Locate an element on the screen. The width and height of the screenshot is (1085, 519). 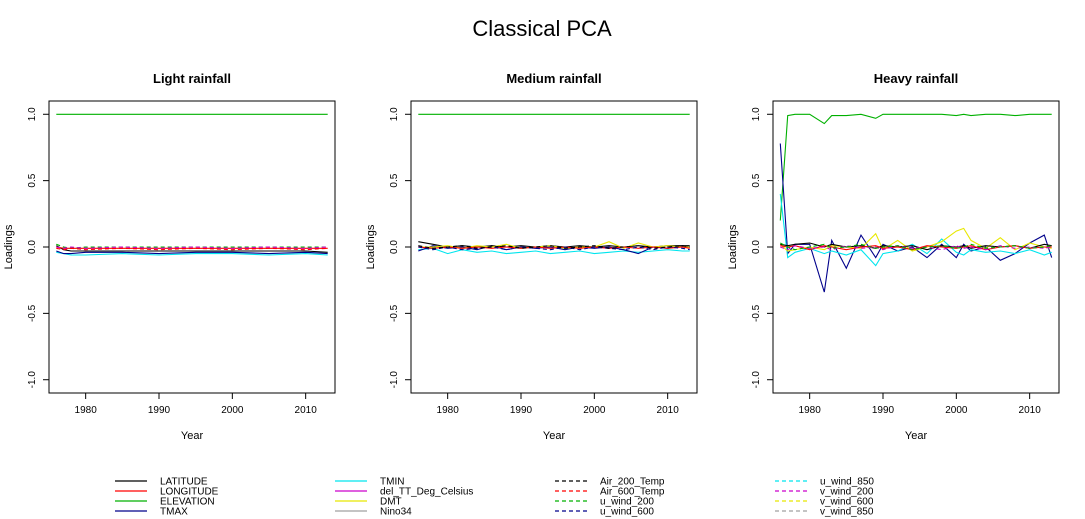
series-line-air-600-temp is located at coordinates (192, 249).